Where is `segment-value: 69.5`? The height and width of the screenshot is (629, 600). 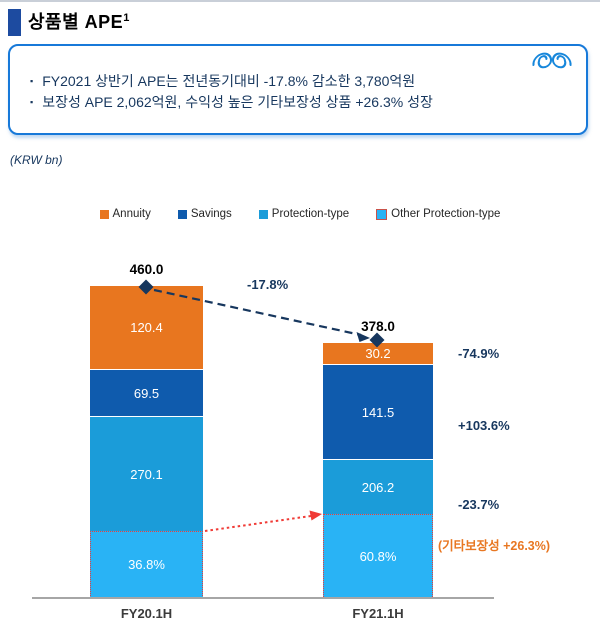
segment-value: 69.5 is located at coordinates (146, 393).